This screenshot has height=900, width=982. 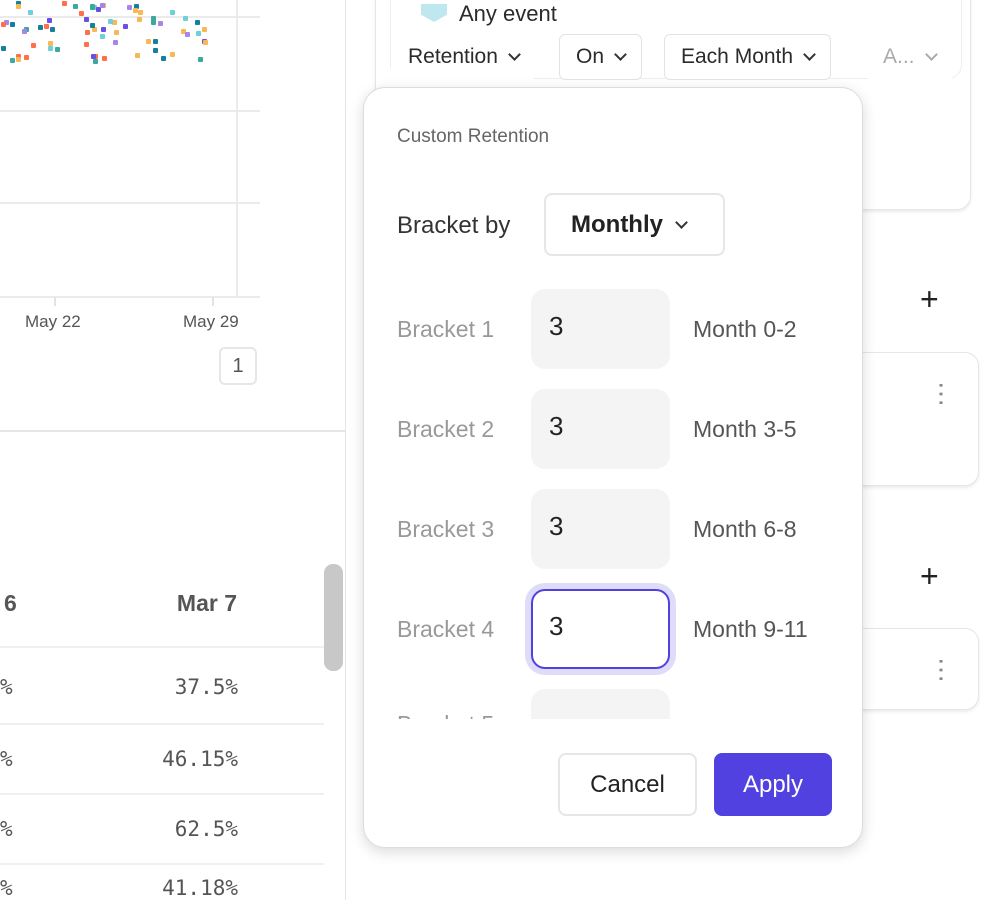 I want to click on x-tick-label: May 29, so click(x=211, y=321).